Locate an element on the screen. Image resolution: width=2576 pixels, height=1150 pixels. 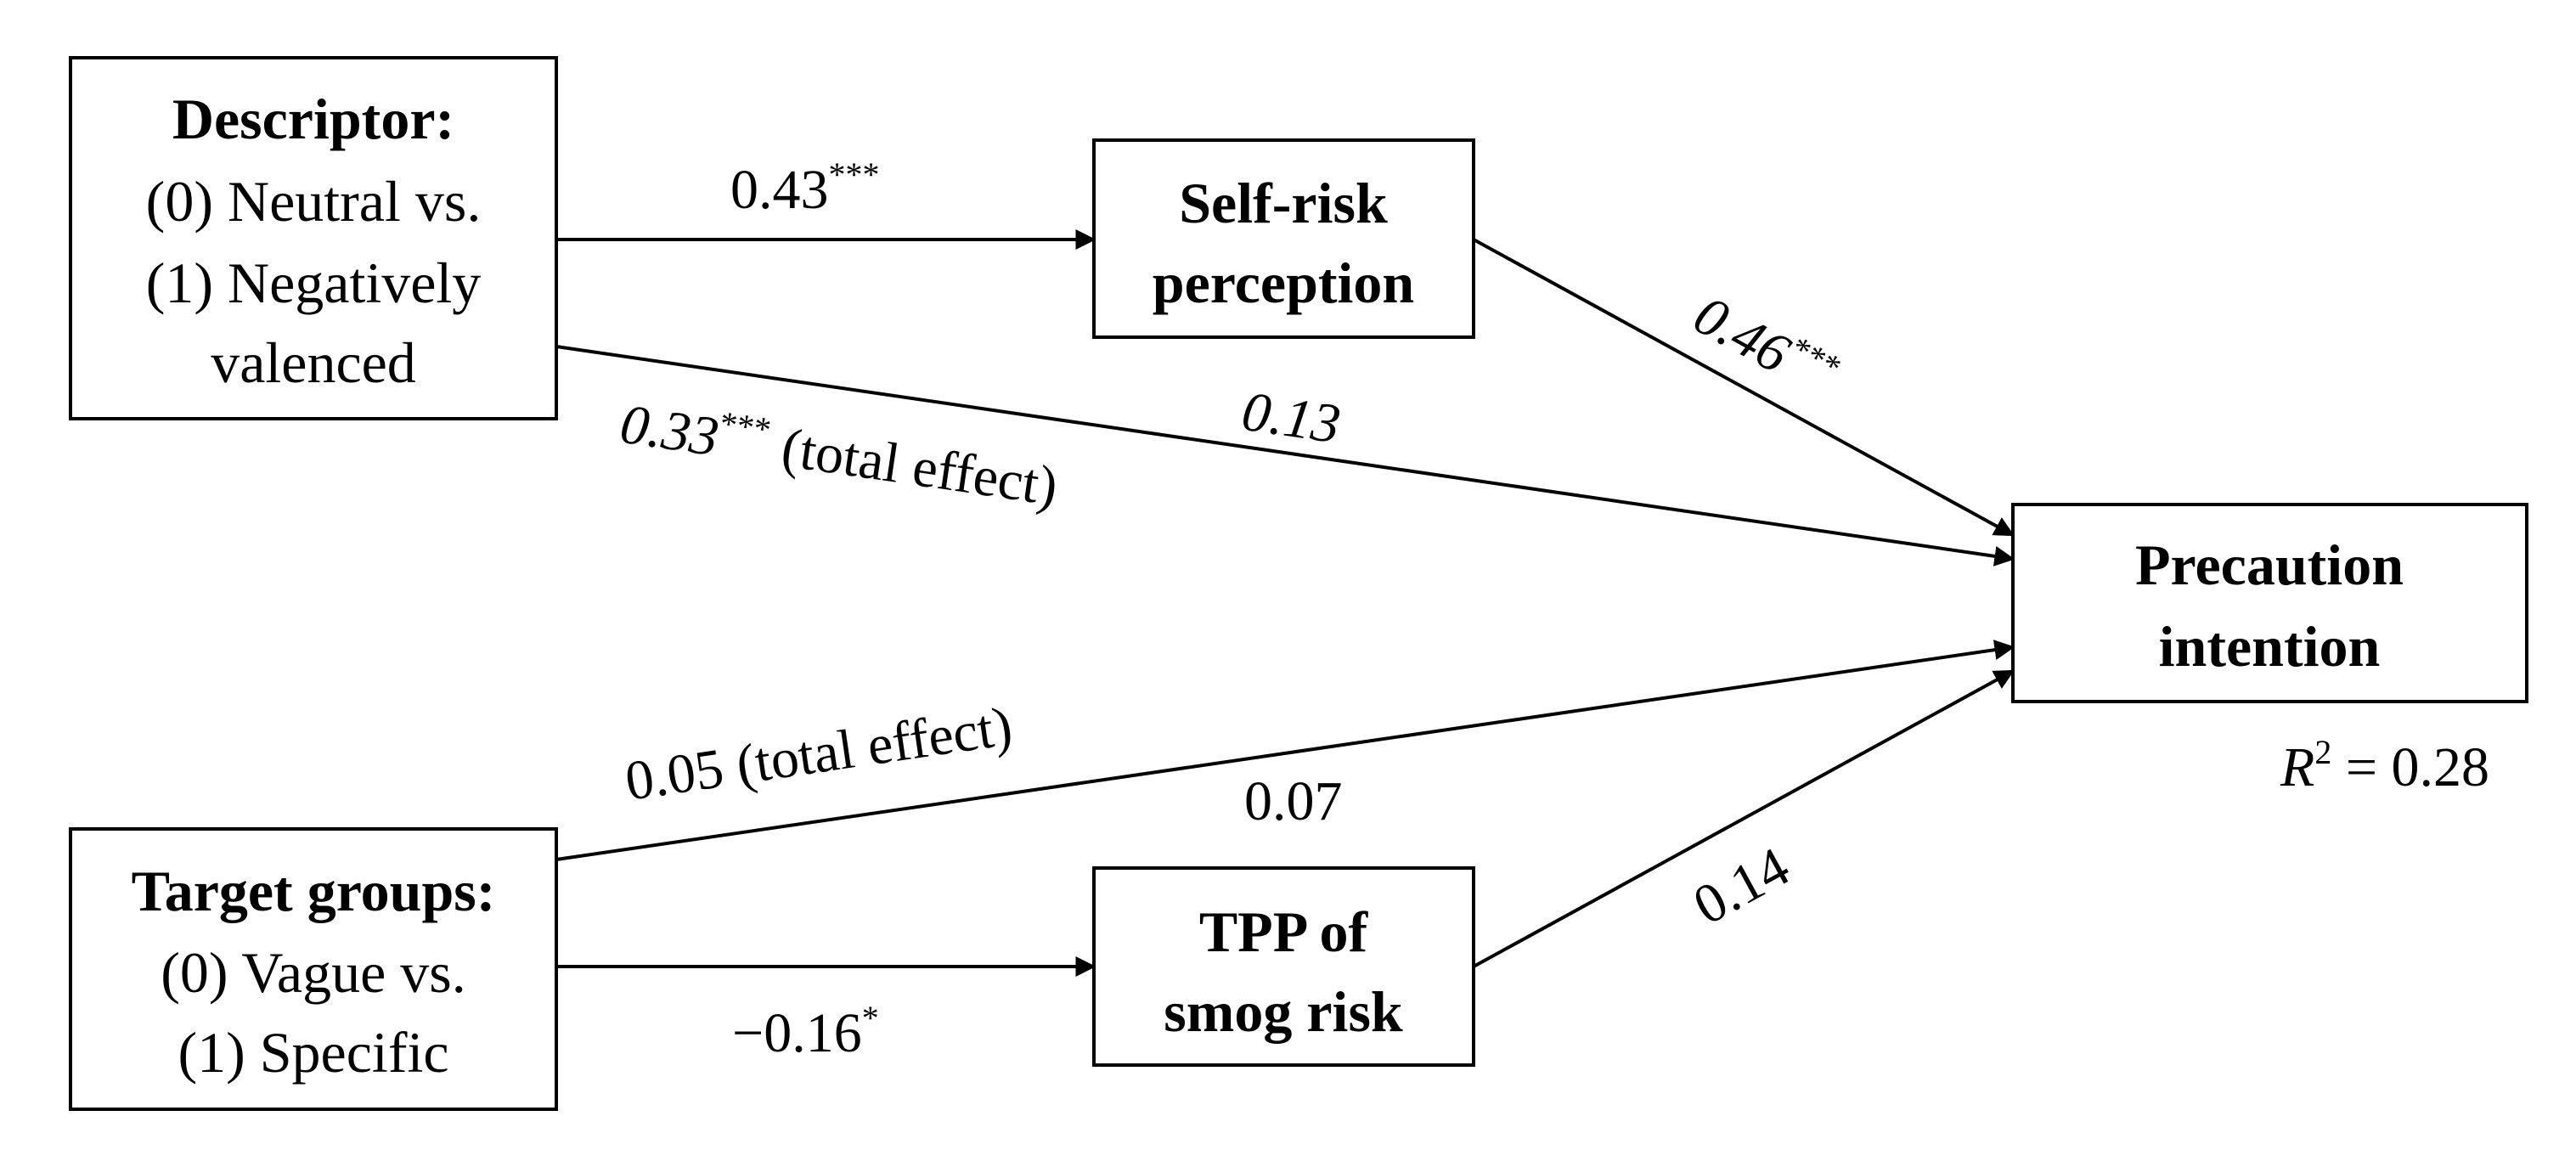
coef-descriptor-precaution-total-value: 0.33 is located at coordinates (670, 431).